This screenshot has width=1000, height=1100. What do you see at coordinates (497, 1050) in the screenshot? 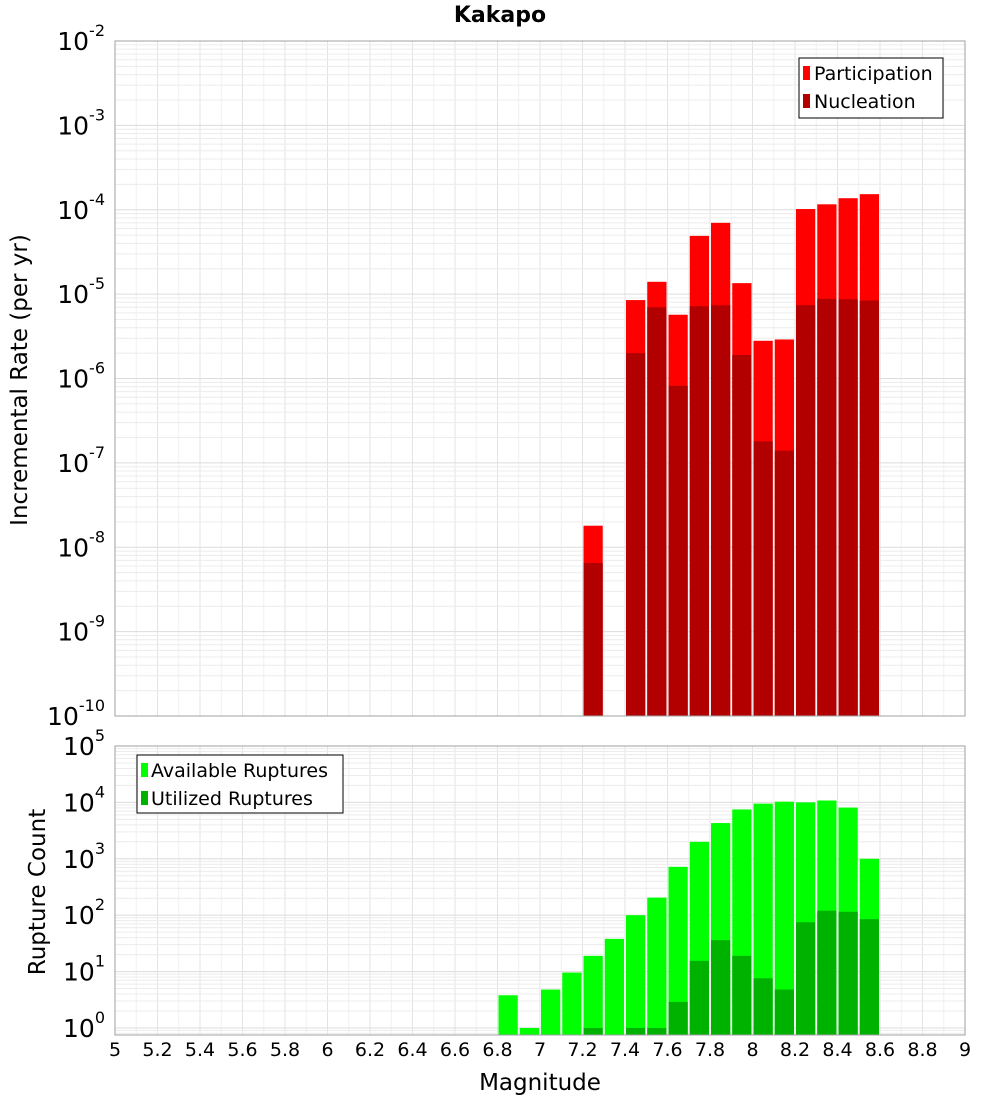
I see `x-tick-label: 6.8` at bounding box center [497, 1050].